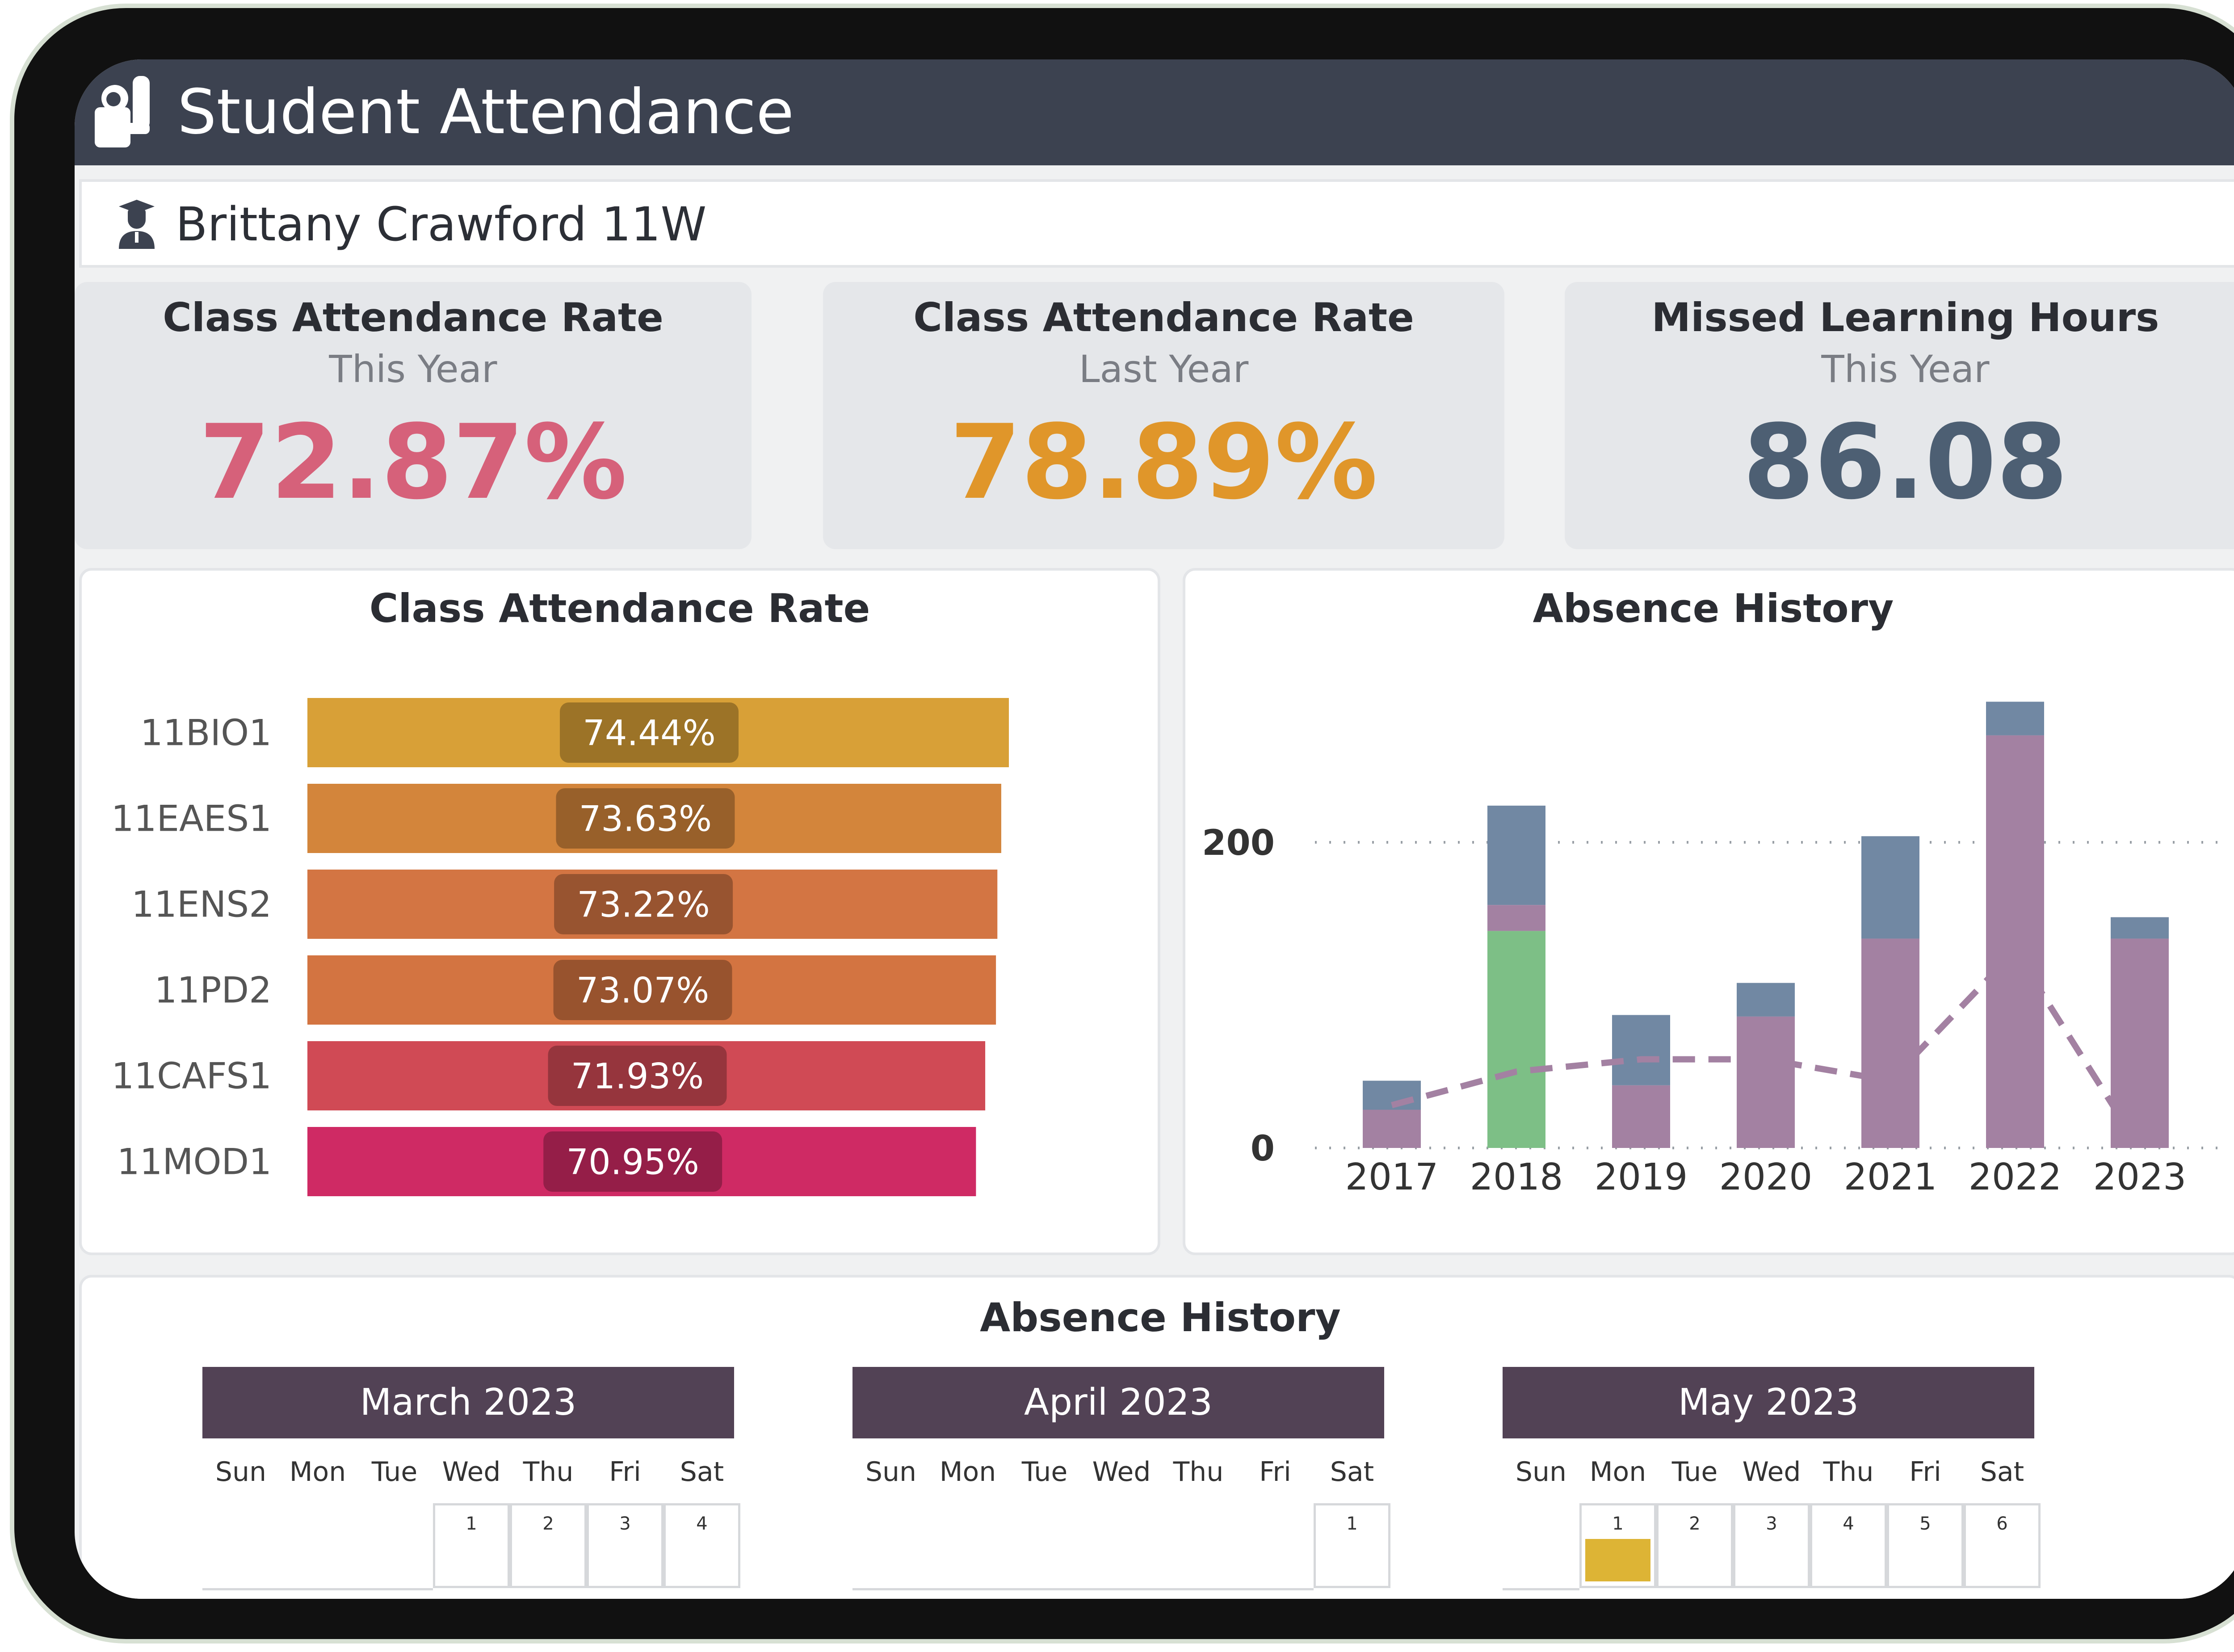  Describe the element at coordinates (194, 1162) in the screenshot. I see `category-label: 11MOD1` at that location.